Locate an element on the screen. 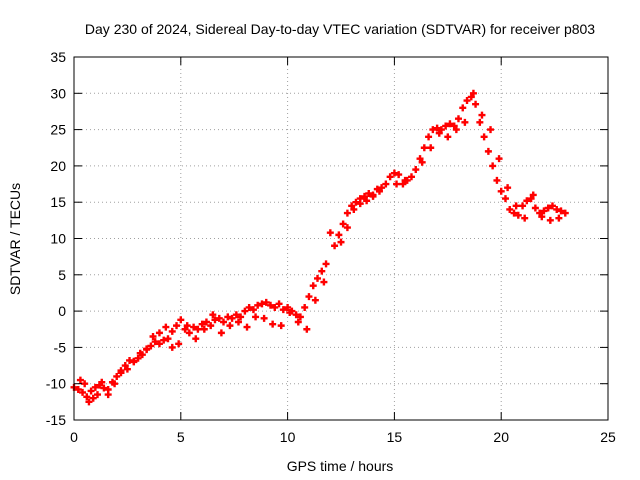 Image resolution: width=640 pixels, height=480 pixels. y-tick-label: 30 is located at coordinates (58, 93).